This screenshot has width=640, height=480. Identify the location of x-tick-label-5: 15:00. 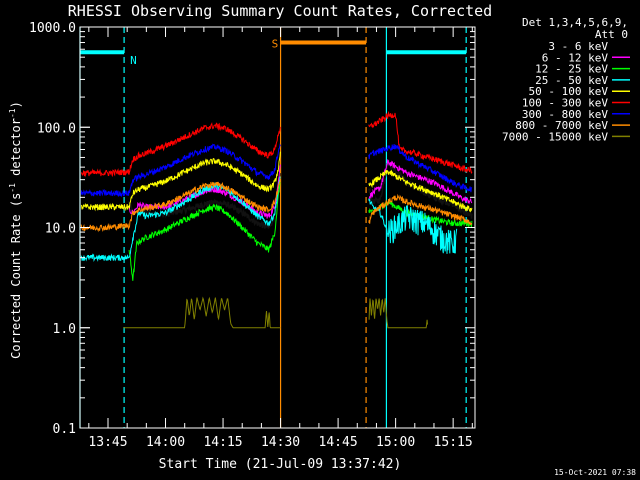
(395, 442).